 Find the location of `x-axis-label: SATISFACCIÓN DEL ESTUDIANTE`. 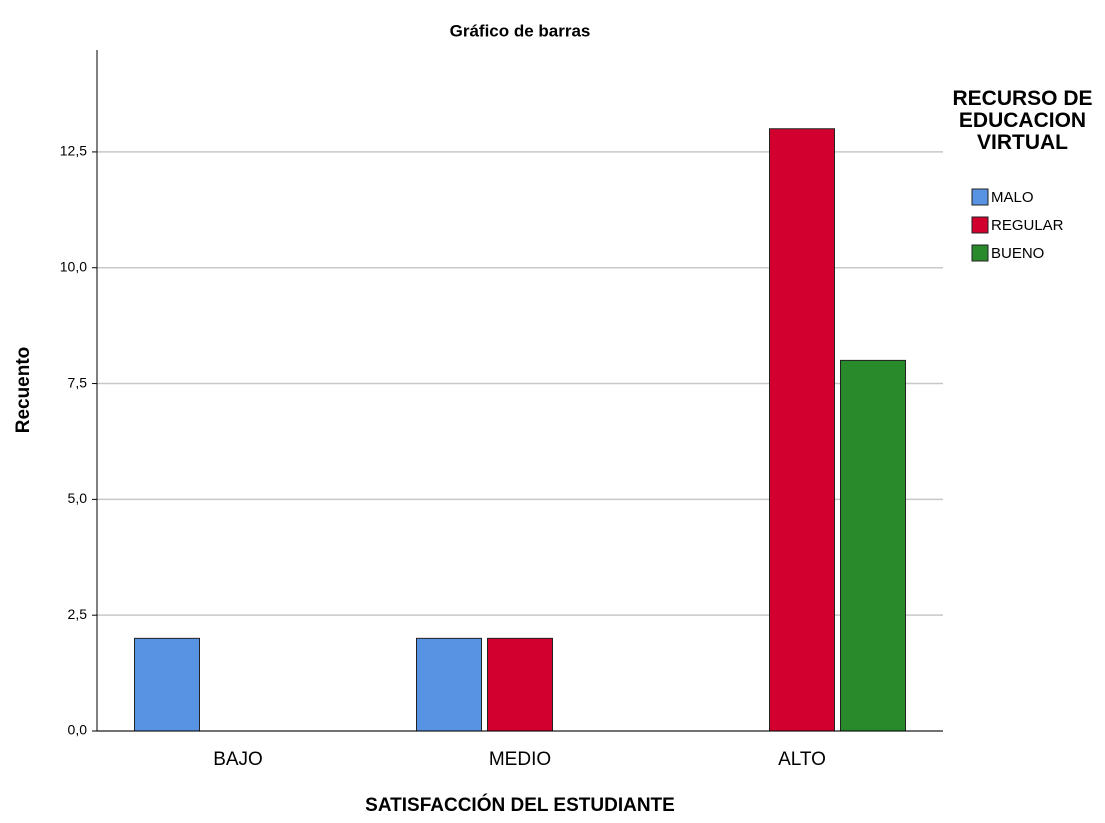

x-axis-label: SATISFACCIÓN DEL ESTUDIANTE is located at coordinates (520, 805).